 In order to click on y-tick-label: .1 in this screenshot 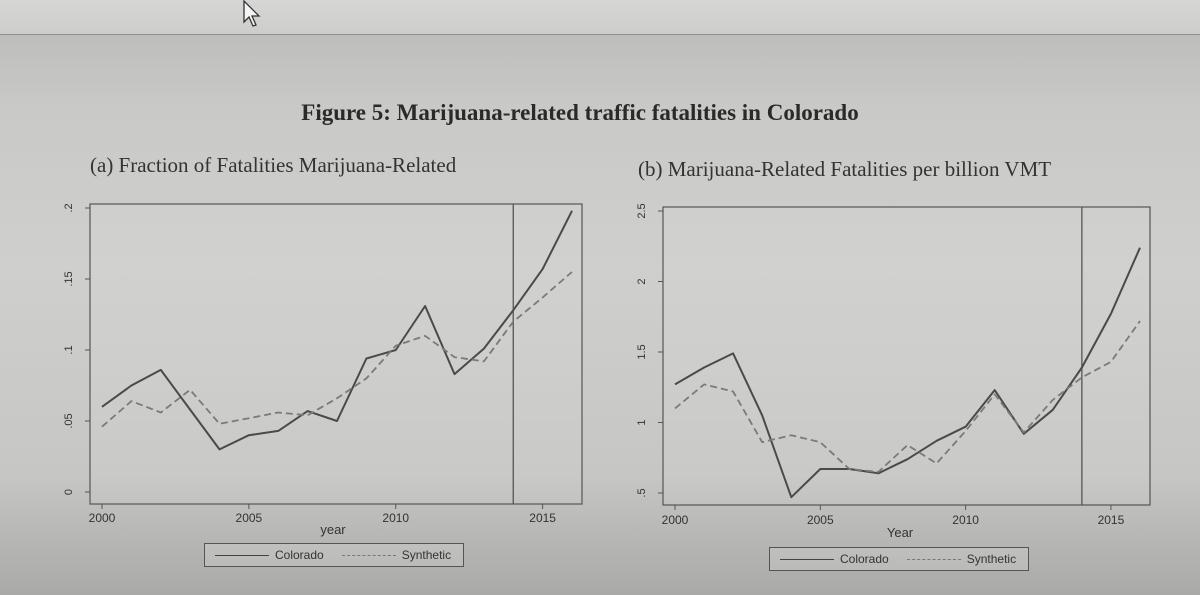, I will do `click(69, 349)`.